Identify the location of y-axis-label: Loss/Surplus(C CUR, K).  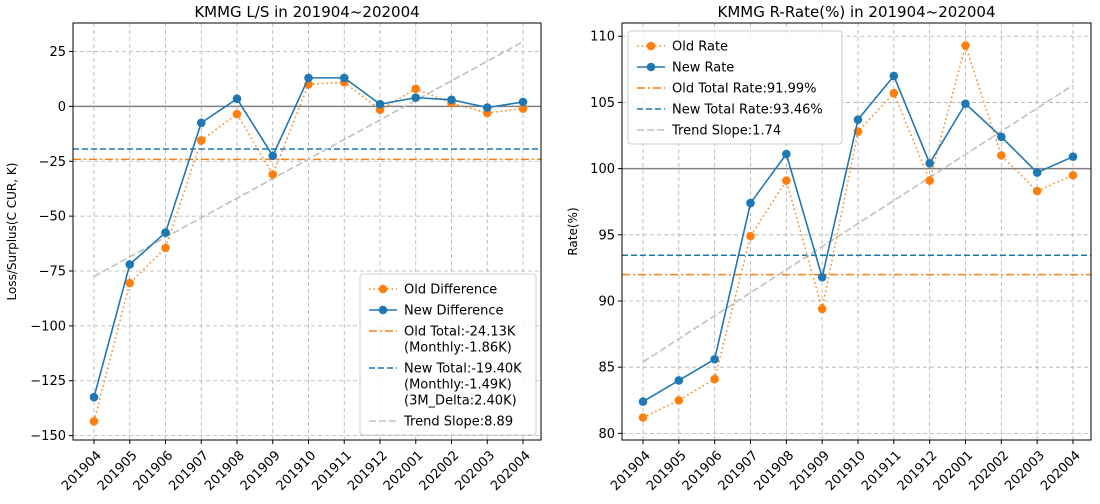
(12, 232).